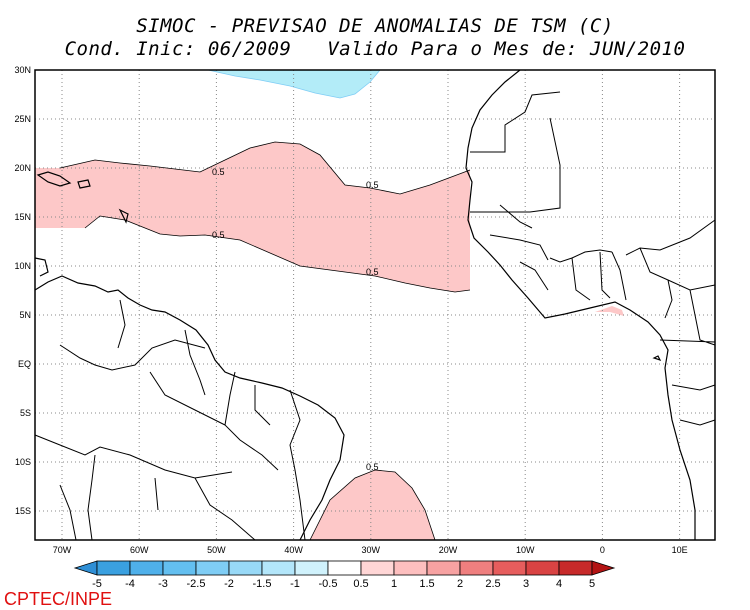 The width and height of the screenshot is (750, 610). I want to click on lon-label: 30W, so click(371, 550).